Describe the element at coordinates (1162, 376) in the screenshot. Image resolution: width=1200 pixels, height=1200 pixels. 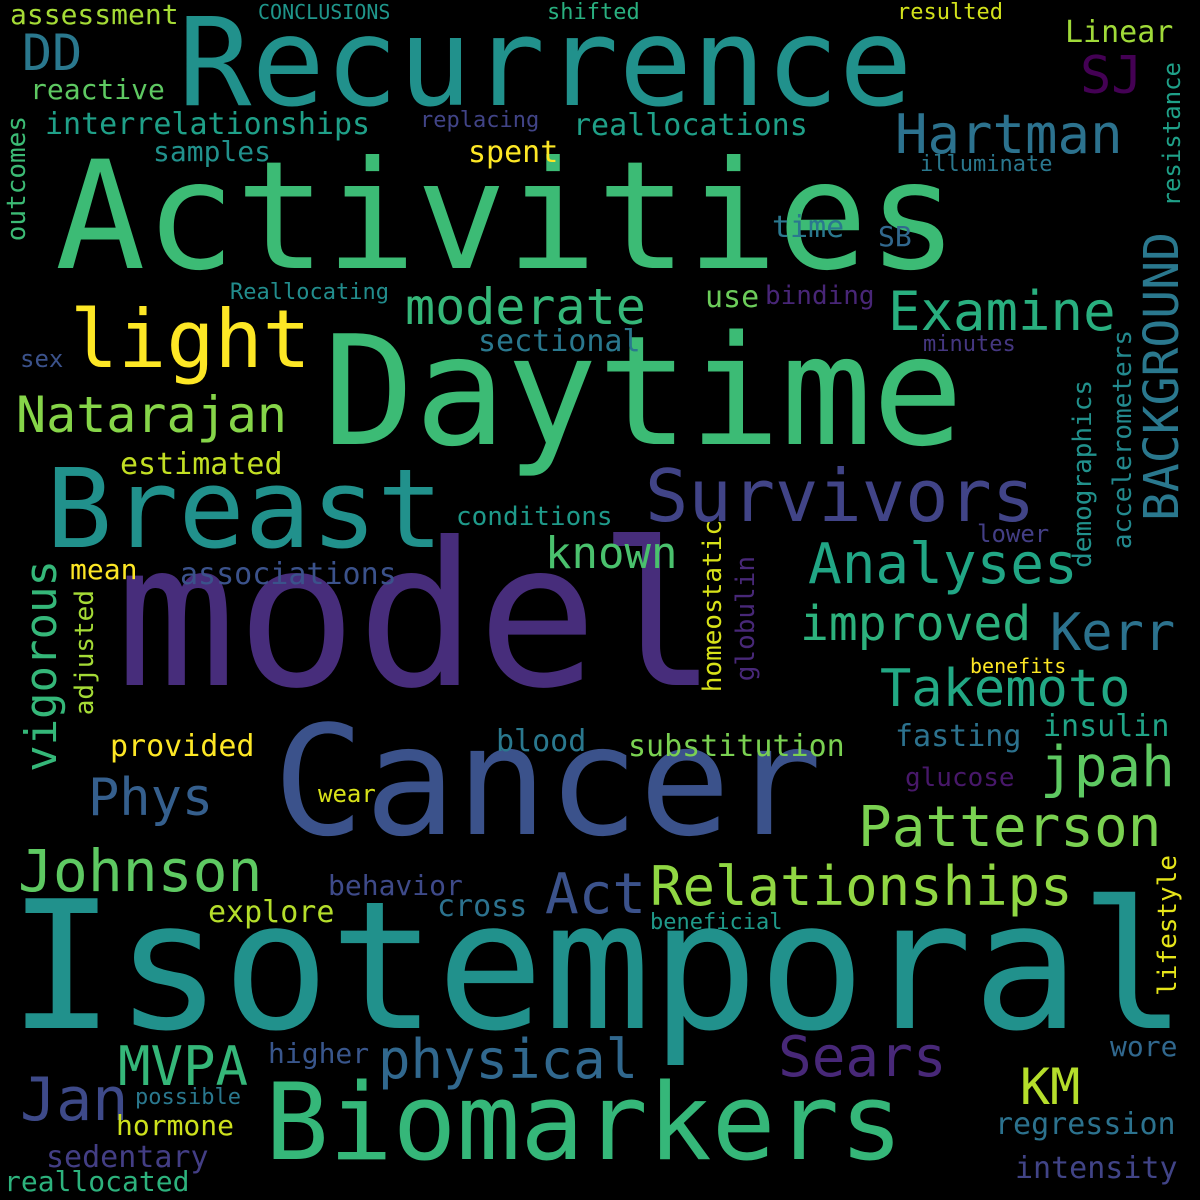
I see `word-background: BACKGROUND` at that location.